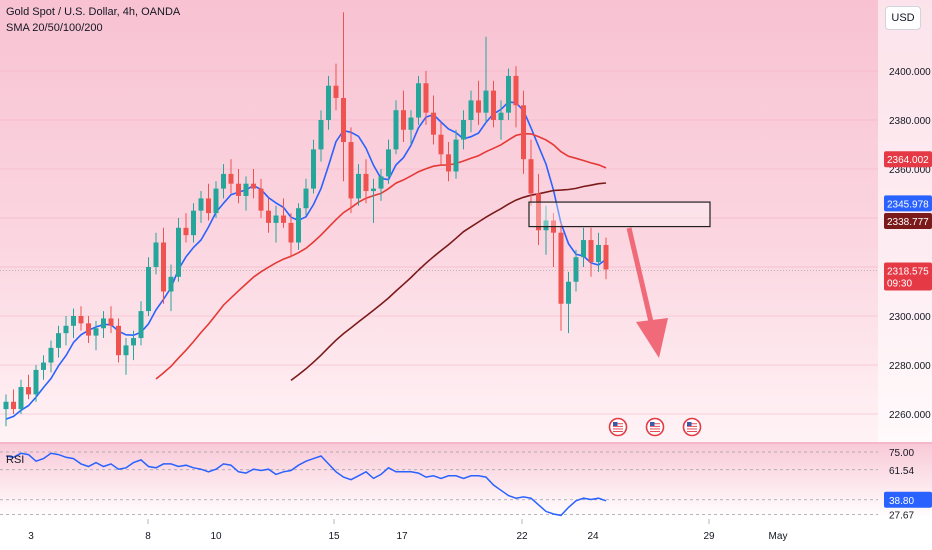 The image size is (932, 550). Describe the element at coordinates (910, 317) in the screenshot. I see `price-tick-label: 2300.000` at that location.